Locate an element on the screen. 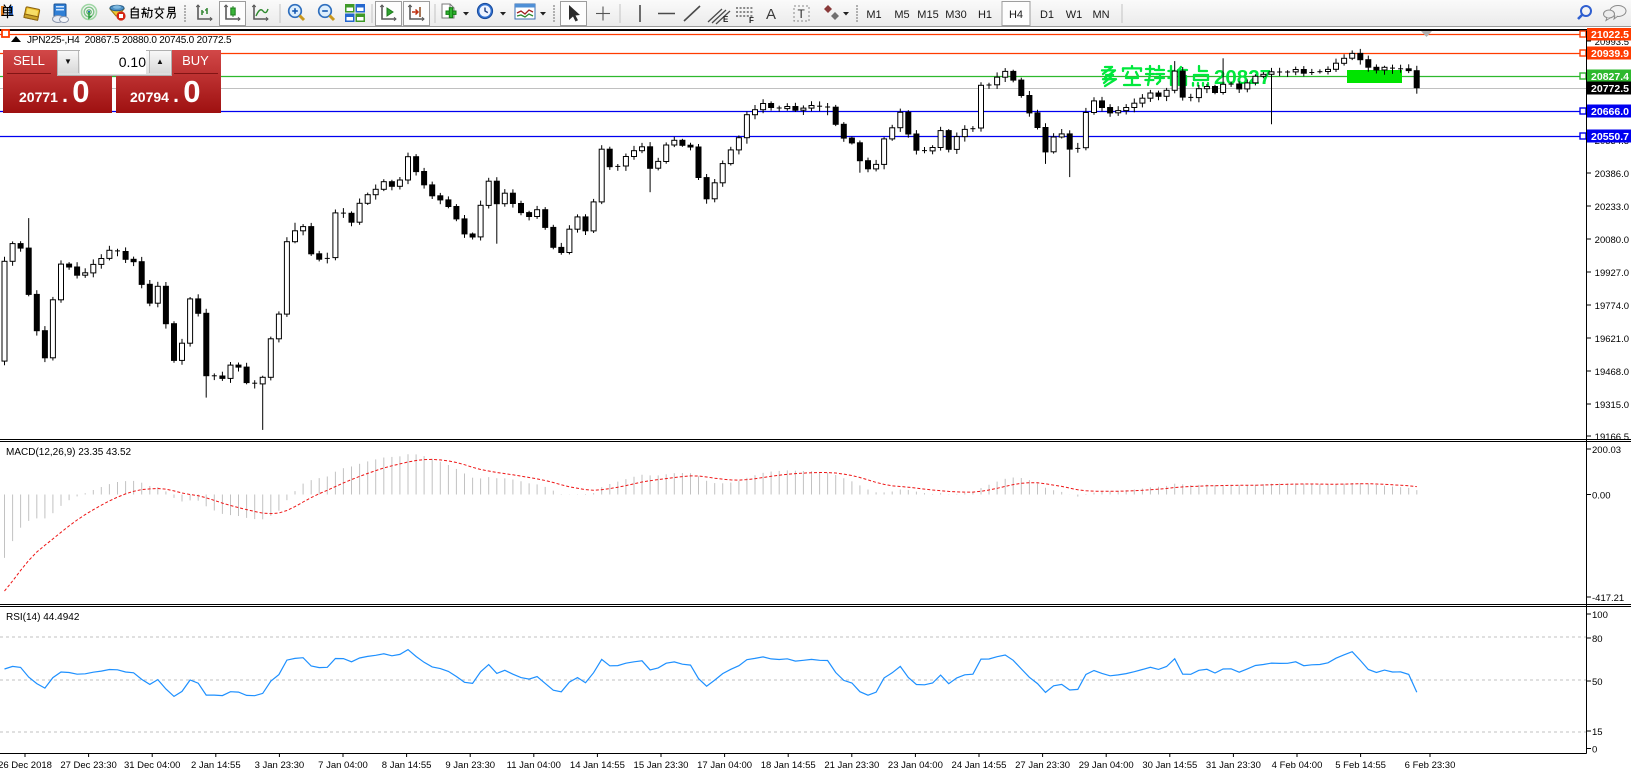 This screenshot has height=779, width=1631. svg-text: 19774.0 is located at coordinates (1612, 306).